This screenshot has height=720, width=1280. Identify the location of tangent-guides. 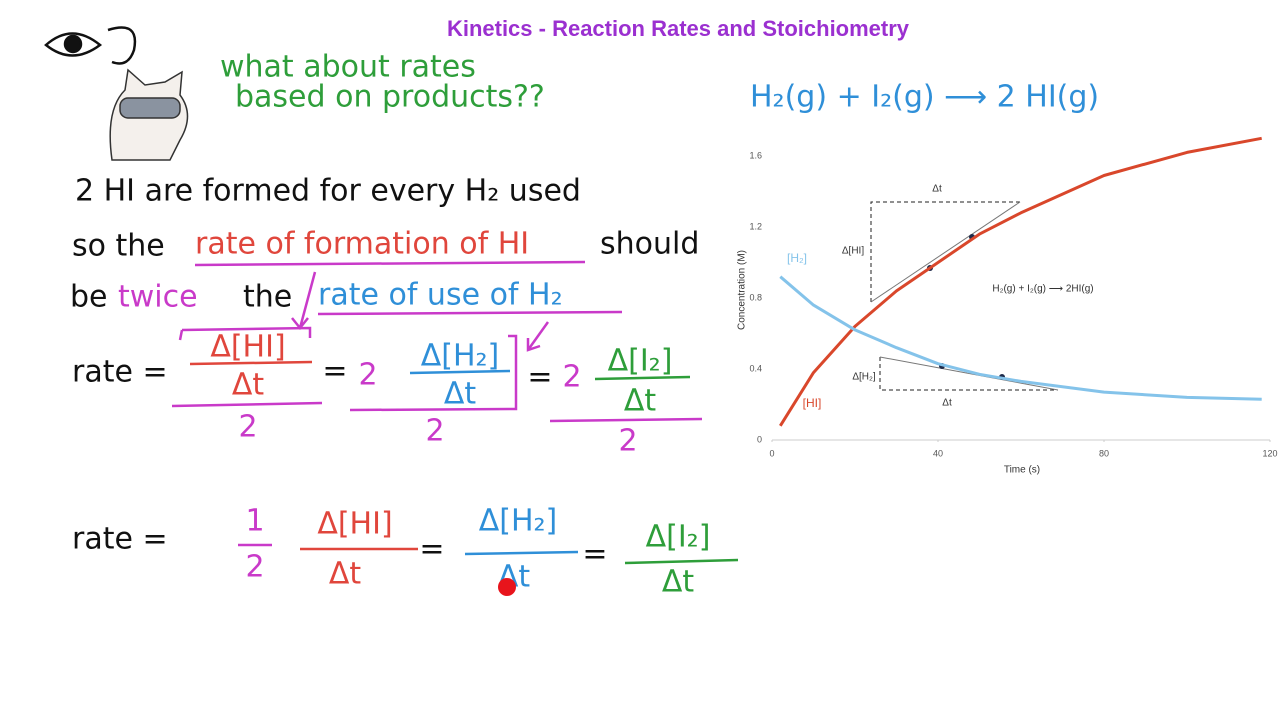
(964, 296).